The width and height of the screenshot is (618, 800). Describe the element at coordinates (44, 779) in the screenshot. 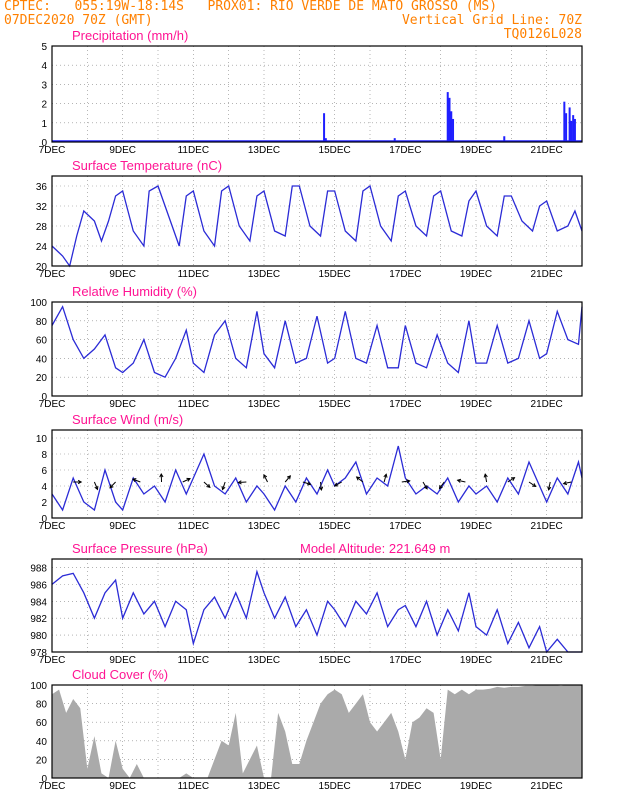

I see `cloud-cover-ytick-label: 0` at that location.